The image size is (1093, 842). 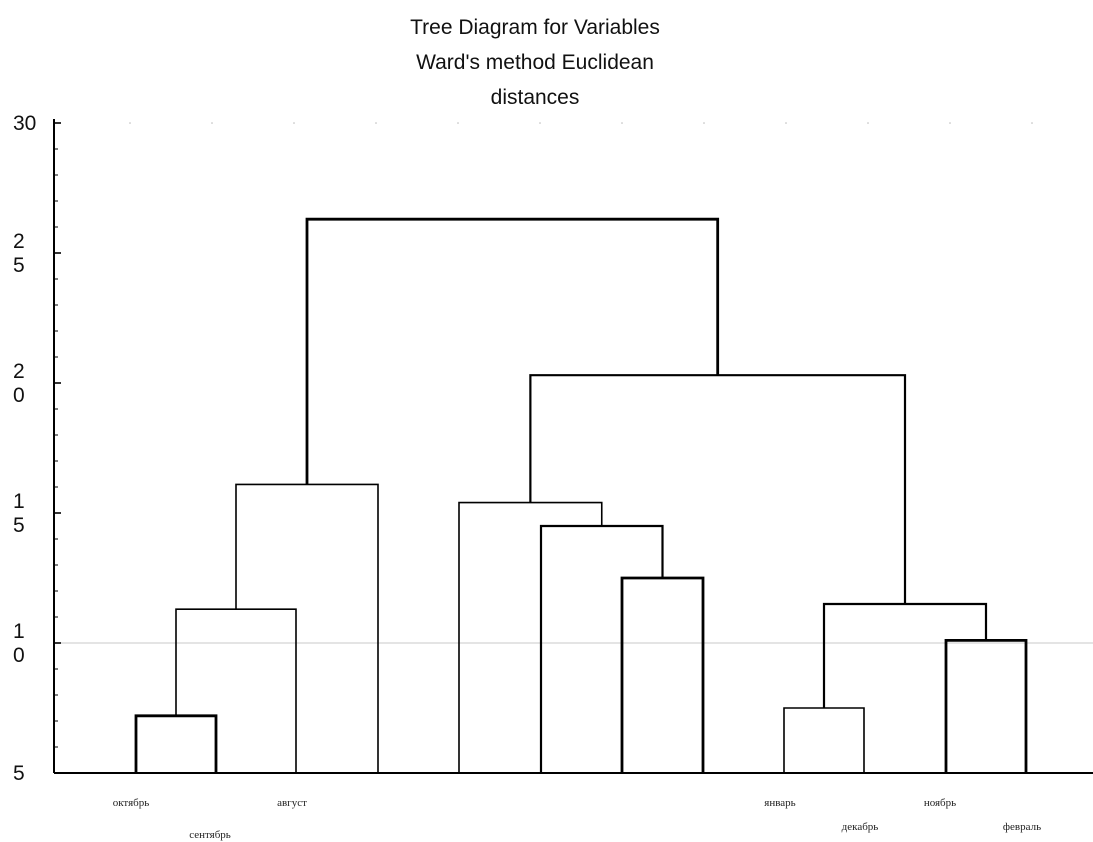 I want to click on y-tick-label: 30, so click(x=24, y=123).